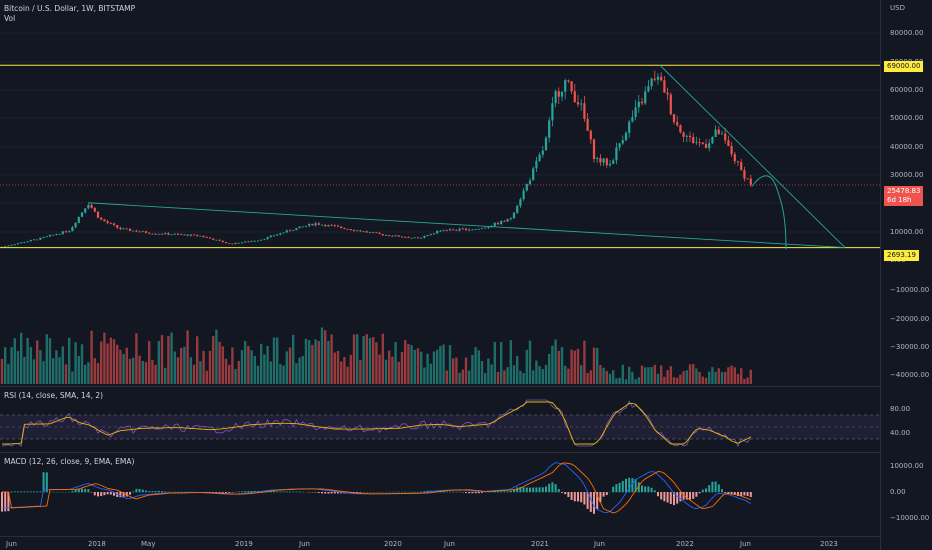 This screenshot has width=932, height=550. I want to click on price-tick-7: 10000.00, so click(907, 232).